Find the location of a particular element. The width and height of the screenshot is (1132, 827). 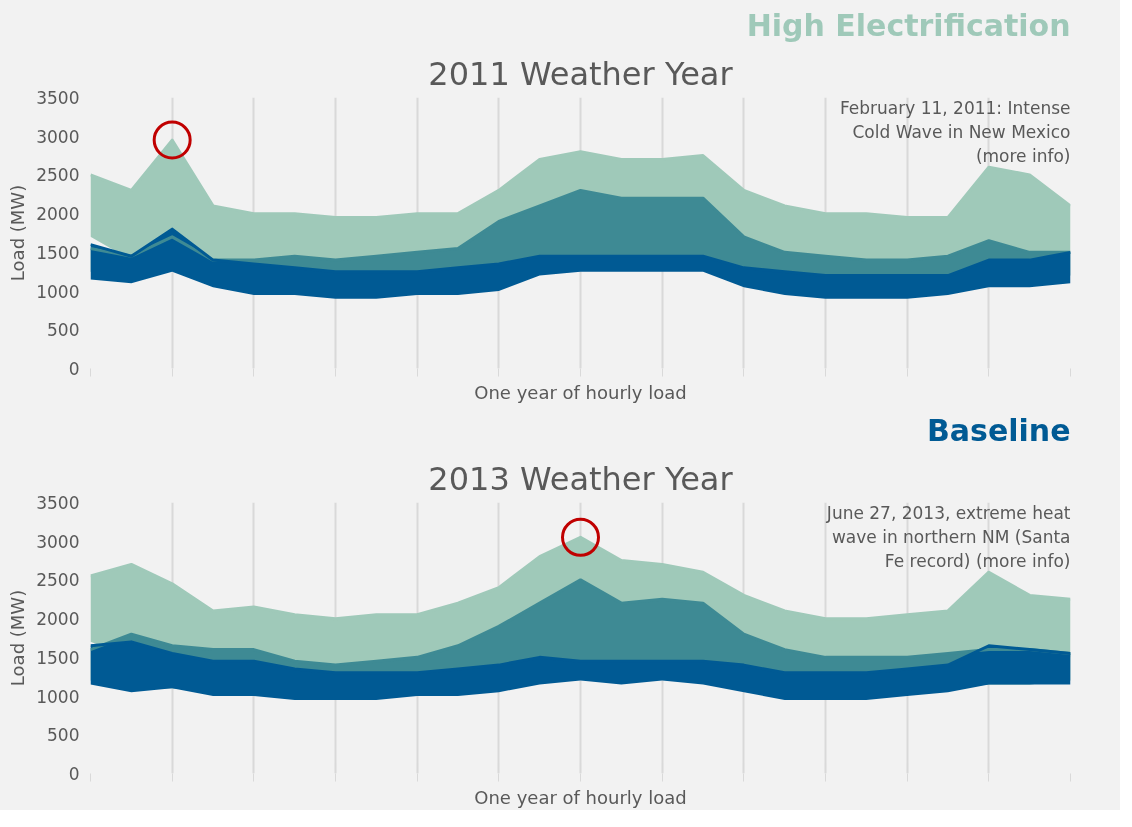

text: High Electrification is located at coordinates (908, 25).